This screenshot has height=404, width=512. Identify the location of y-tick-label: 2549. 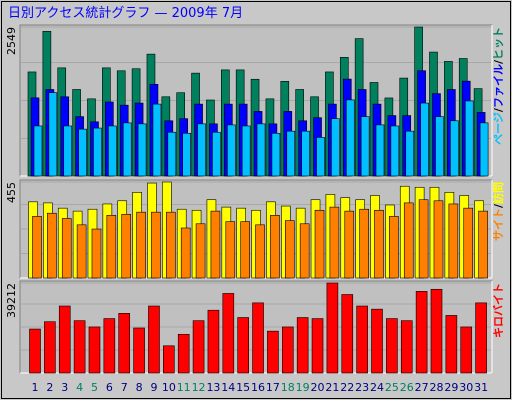
(11, 41).